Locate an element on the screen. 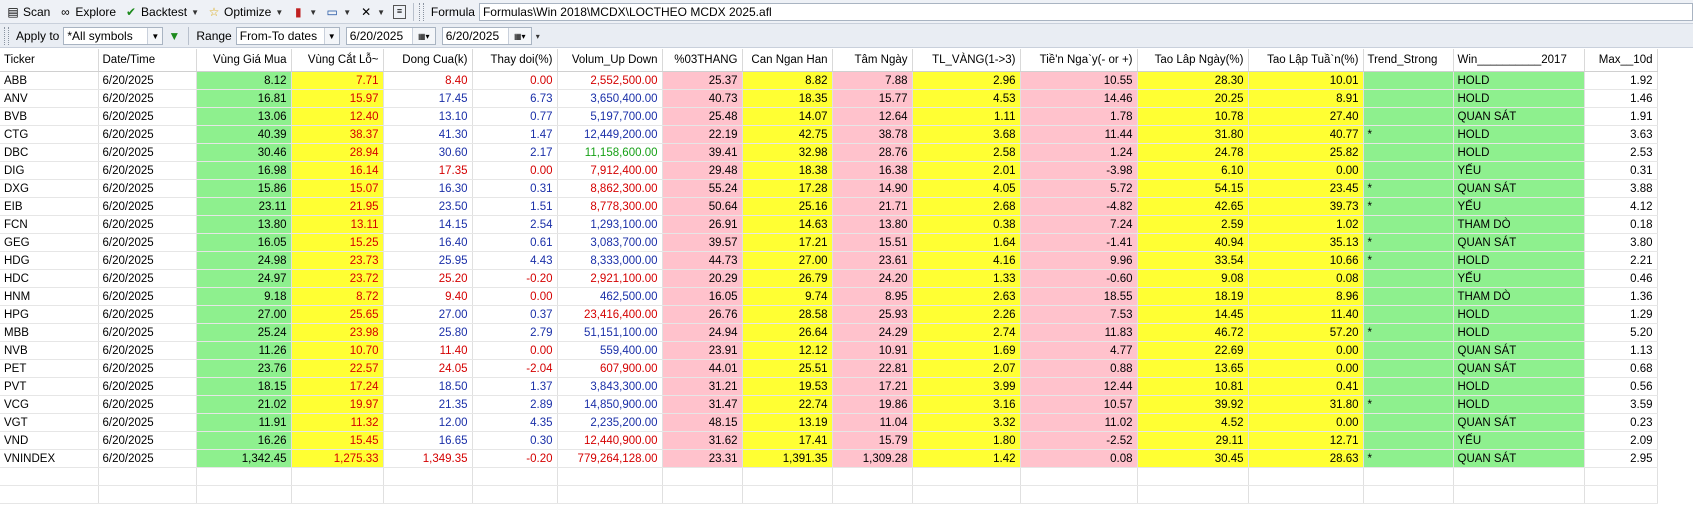  cell-tao-lap-tuan: 39.73 is located at coordinates (1306, 206).